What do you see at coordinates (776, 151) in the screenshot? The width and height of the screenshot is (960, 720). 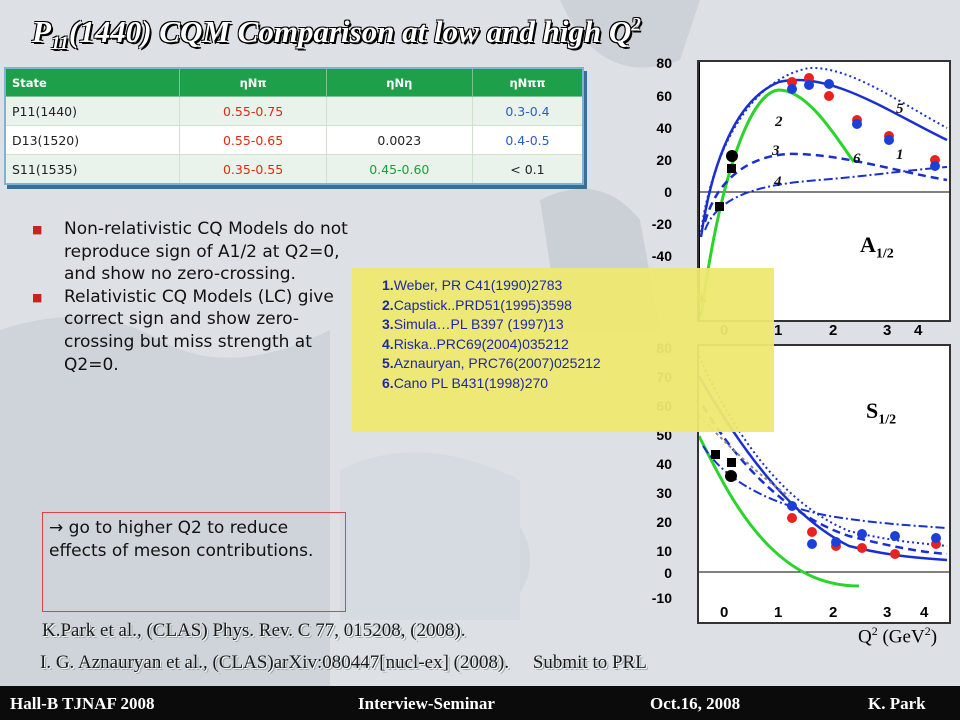 I see `curve-label-3: 3` at bounding box center [776, 151].